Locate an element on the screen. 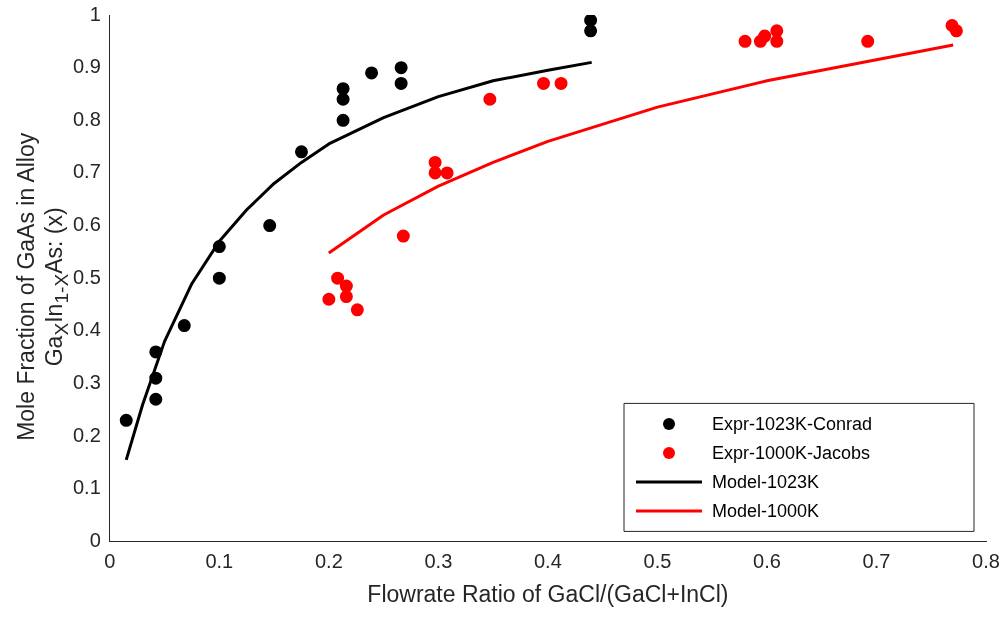 Image resolution: width=1006 pixels, height=617 pixels. x-tick-label: 0.4 is located at coordinates (548, 560).